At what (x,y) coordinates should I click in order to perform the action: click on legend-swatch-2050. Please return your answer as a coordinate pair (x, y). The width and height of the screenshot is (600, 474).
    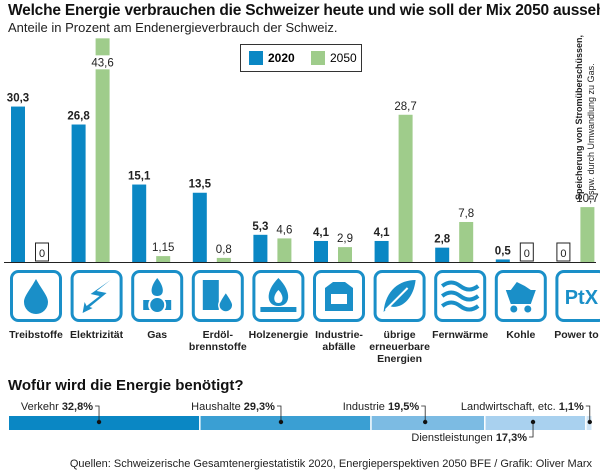
    Looking at the image, I should click on (318, 58).